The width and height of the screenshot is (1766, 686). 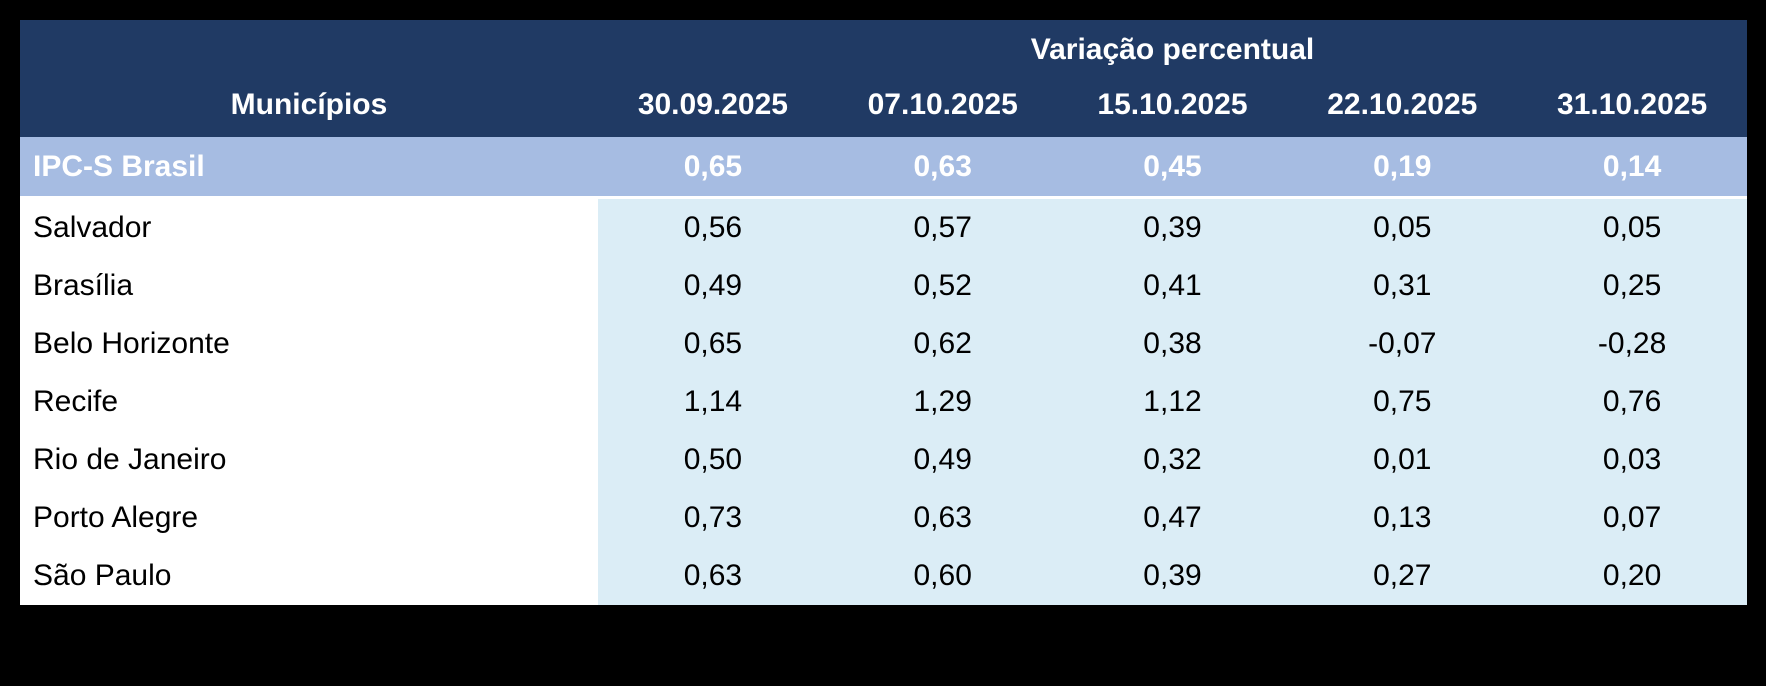 I want to click on cell-value: 0,50, so click(x=713, y=460).